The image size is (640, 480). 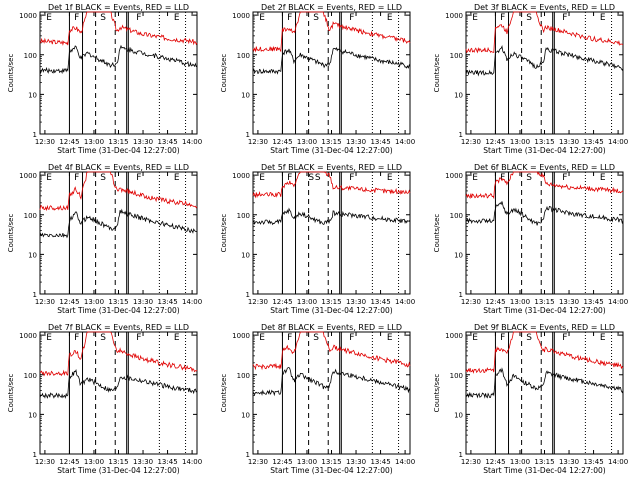 I want to click on panel-title: Det 5f BLACK = Events, RED = LLD, so click(x=331, y=167).